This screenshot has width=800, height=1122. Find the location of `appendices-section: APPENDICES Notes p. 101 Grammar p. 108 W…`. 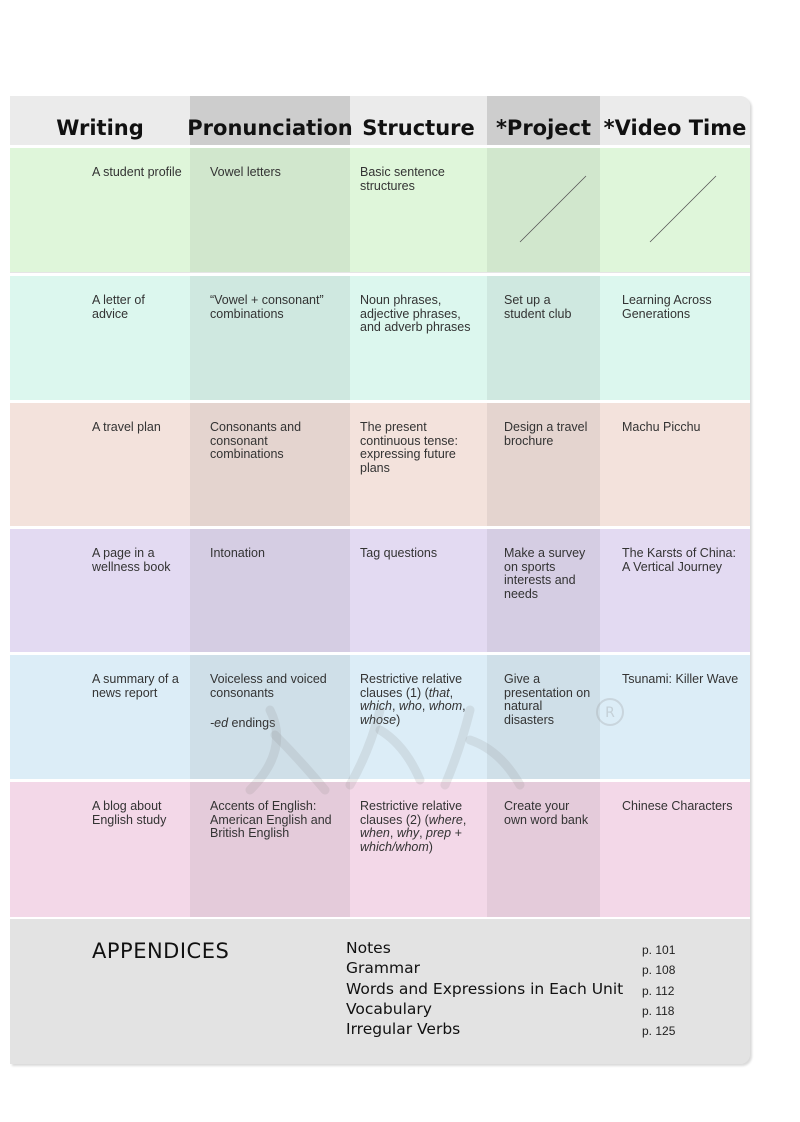

appendices-section: APPENDICES Notes p. 101 Grammar p. 108 W… is located at coordinates (380, 991).